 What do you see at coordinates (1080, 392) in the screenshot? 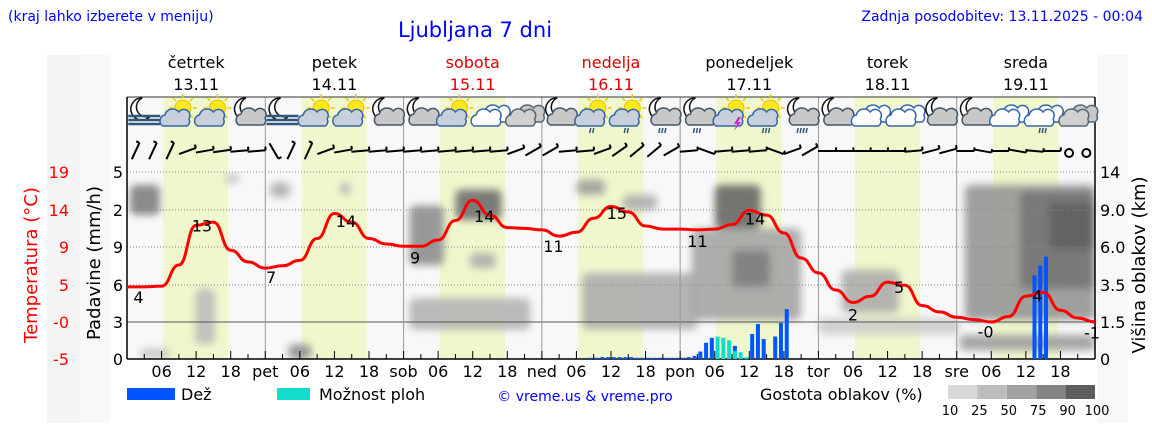
I see `cloud-density-swatch` at bounding box center [1080, 392].